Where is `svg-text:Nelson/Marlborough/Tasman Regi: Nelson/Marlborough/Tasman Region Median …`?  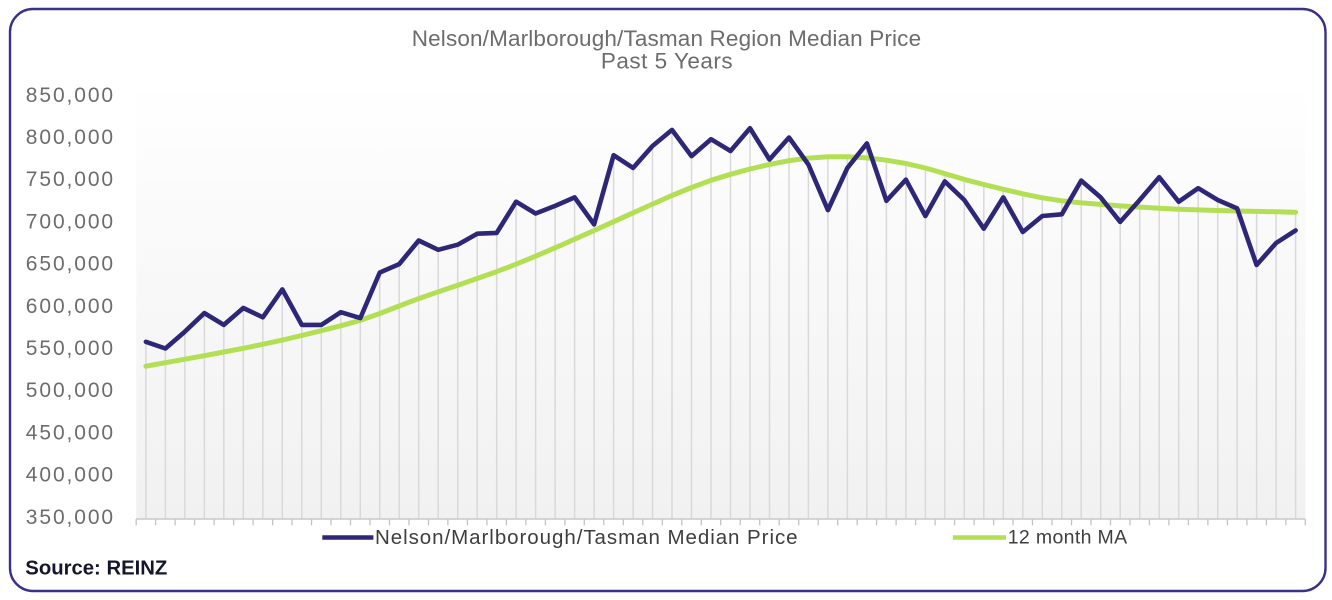 svg-text:Nelson/Marlborough/Tasman Regi: Nelson/Marlborough/Tasman Region Median … is located at coordinates (667, 38).